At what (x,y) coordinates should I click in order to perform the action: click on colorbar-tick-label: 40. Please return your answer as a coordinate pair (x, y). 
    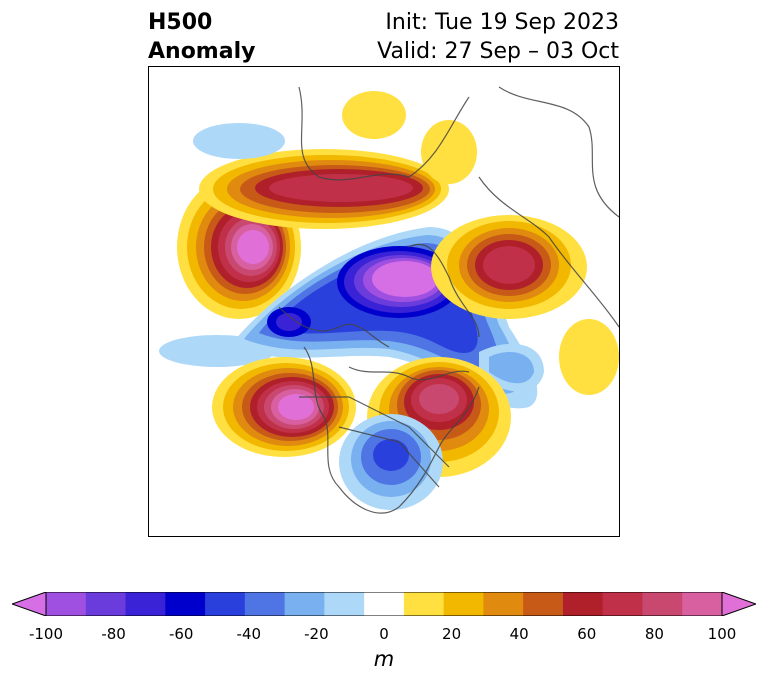
    Looking at the image, I should click on (519, 634).